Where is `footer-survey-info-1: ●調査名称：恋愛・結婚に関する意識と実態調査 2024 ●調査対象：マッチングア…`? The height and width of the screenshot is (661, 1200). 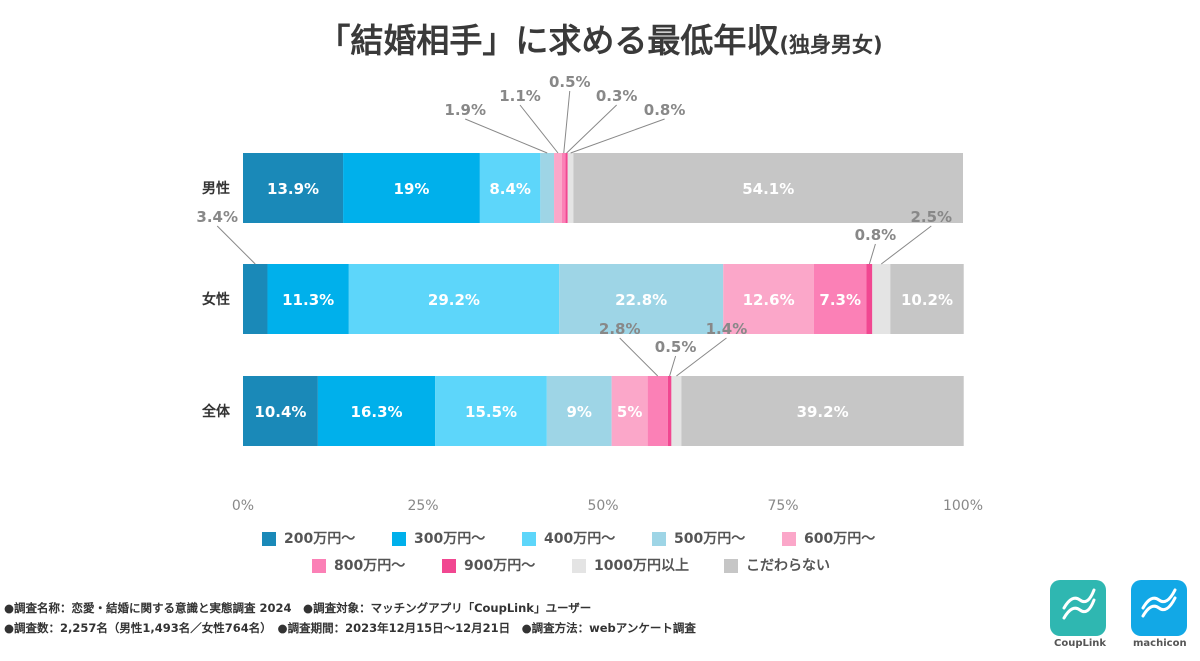
footer-survey-info-1: ●調査名称：恋愛・結婚に関する意識と実態調査 2024 ●調査対象：マッチングア… is located at coordinates (298, 608).